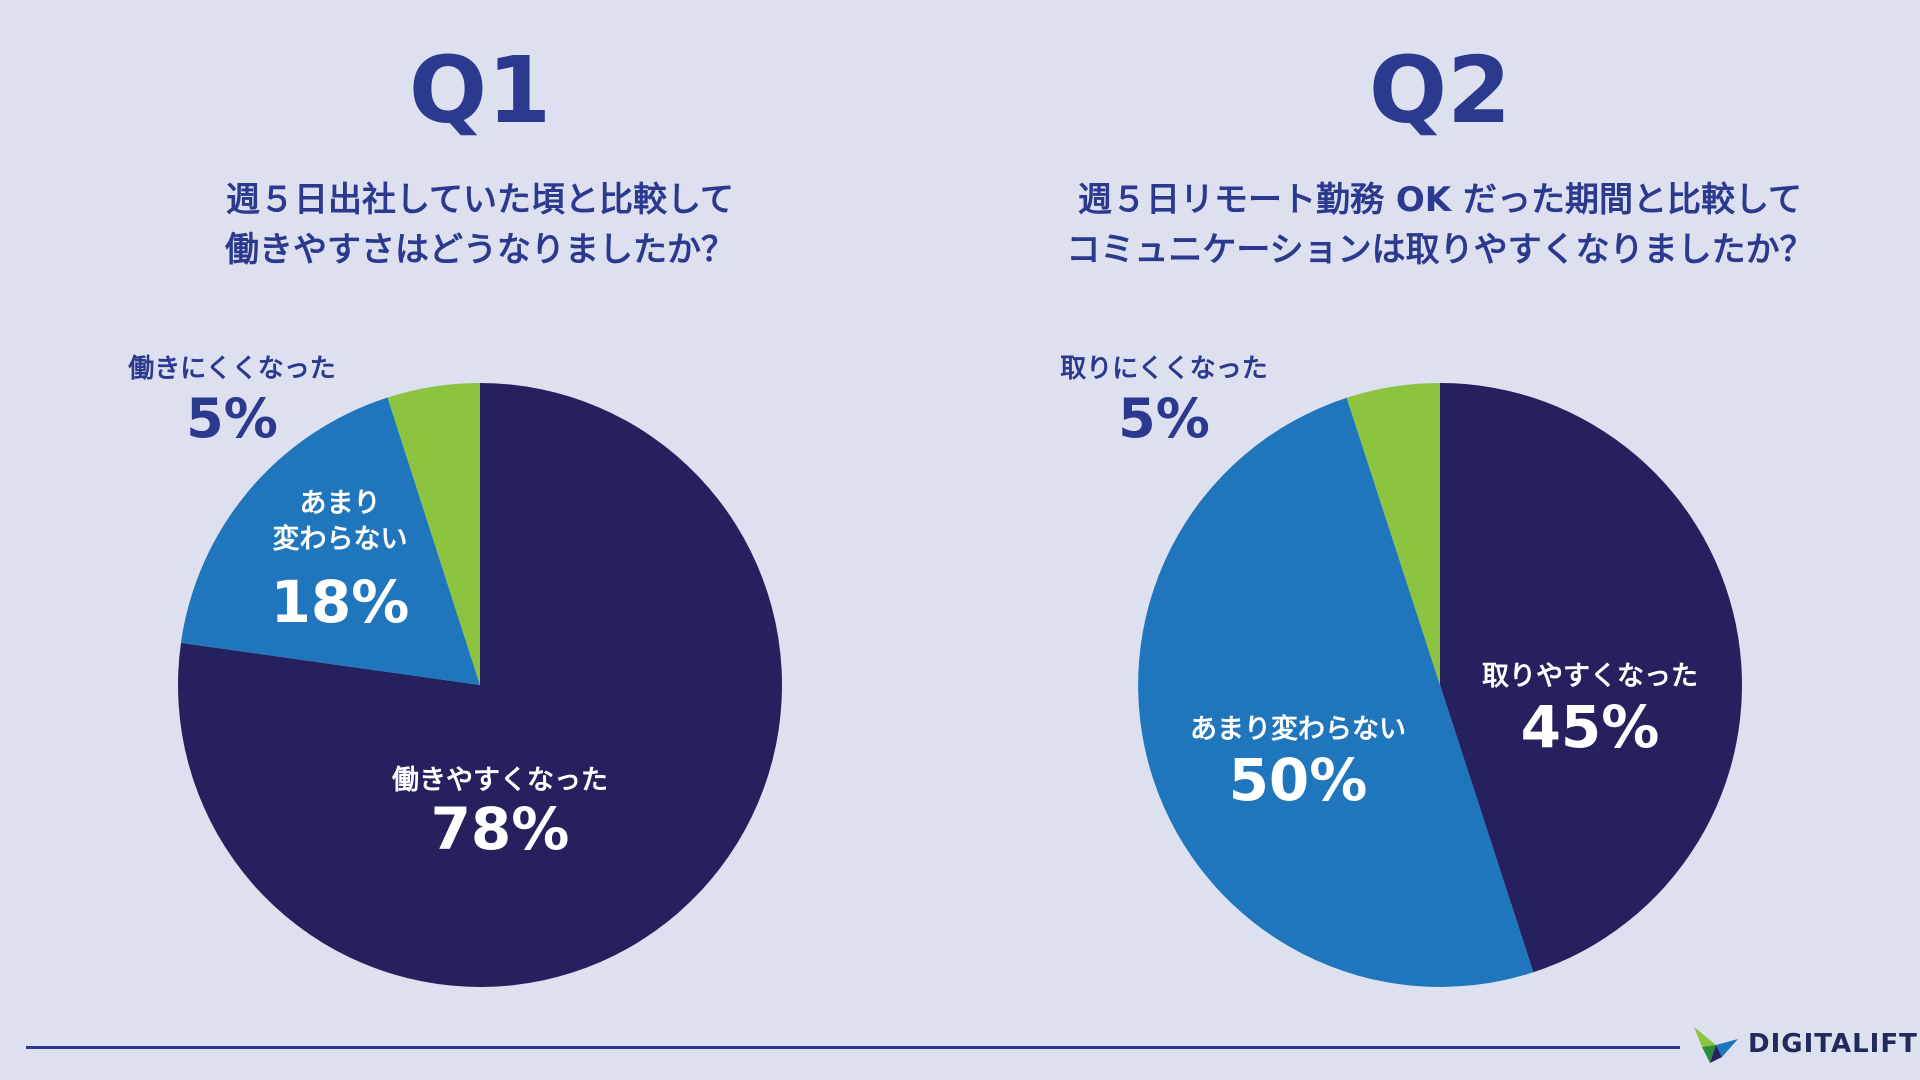 This screenshot has height=1080, width=1920. I want to click on q2-label-easier: 取りやすくなった, so click(1590, 676).